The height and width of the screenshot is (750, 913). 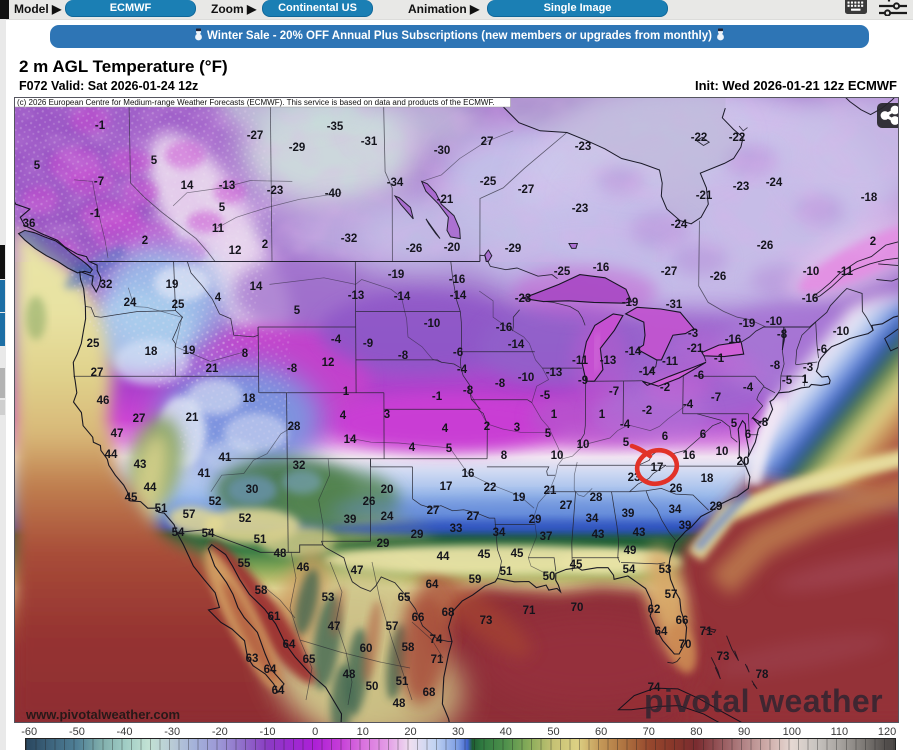 I want to click on svg-text: www.pivotalweather.com, so click(x=102, y=714).